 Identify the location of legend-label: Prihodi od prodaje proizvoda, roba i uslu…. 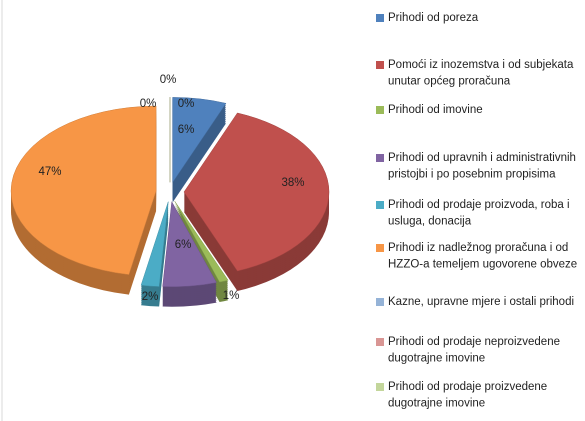
(479, 213).